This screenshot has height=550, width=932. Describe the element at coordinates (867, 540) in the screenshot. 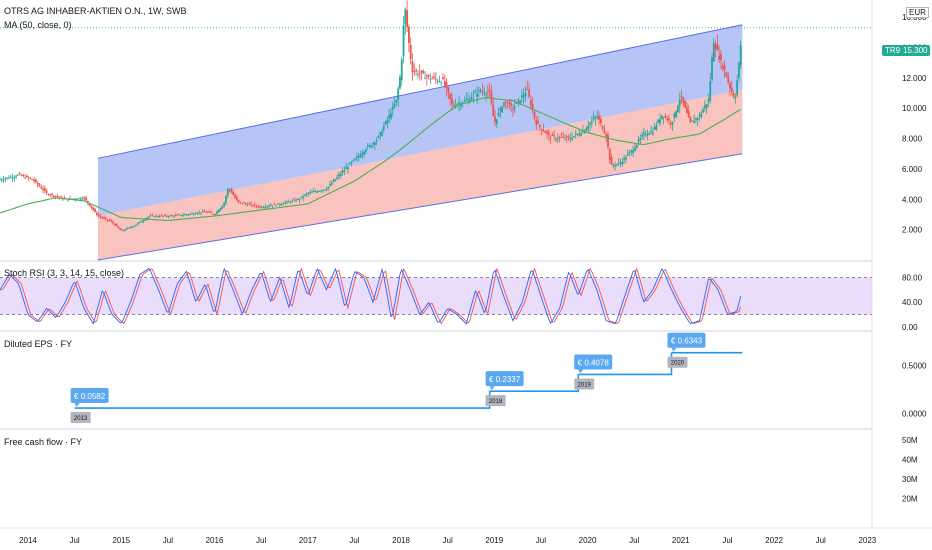

I see `time-axis-tick: 2023` at that location.